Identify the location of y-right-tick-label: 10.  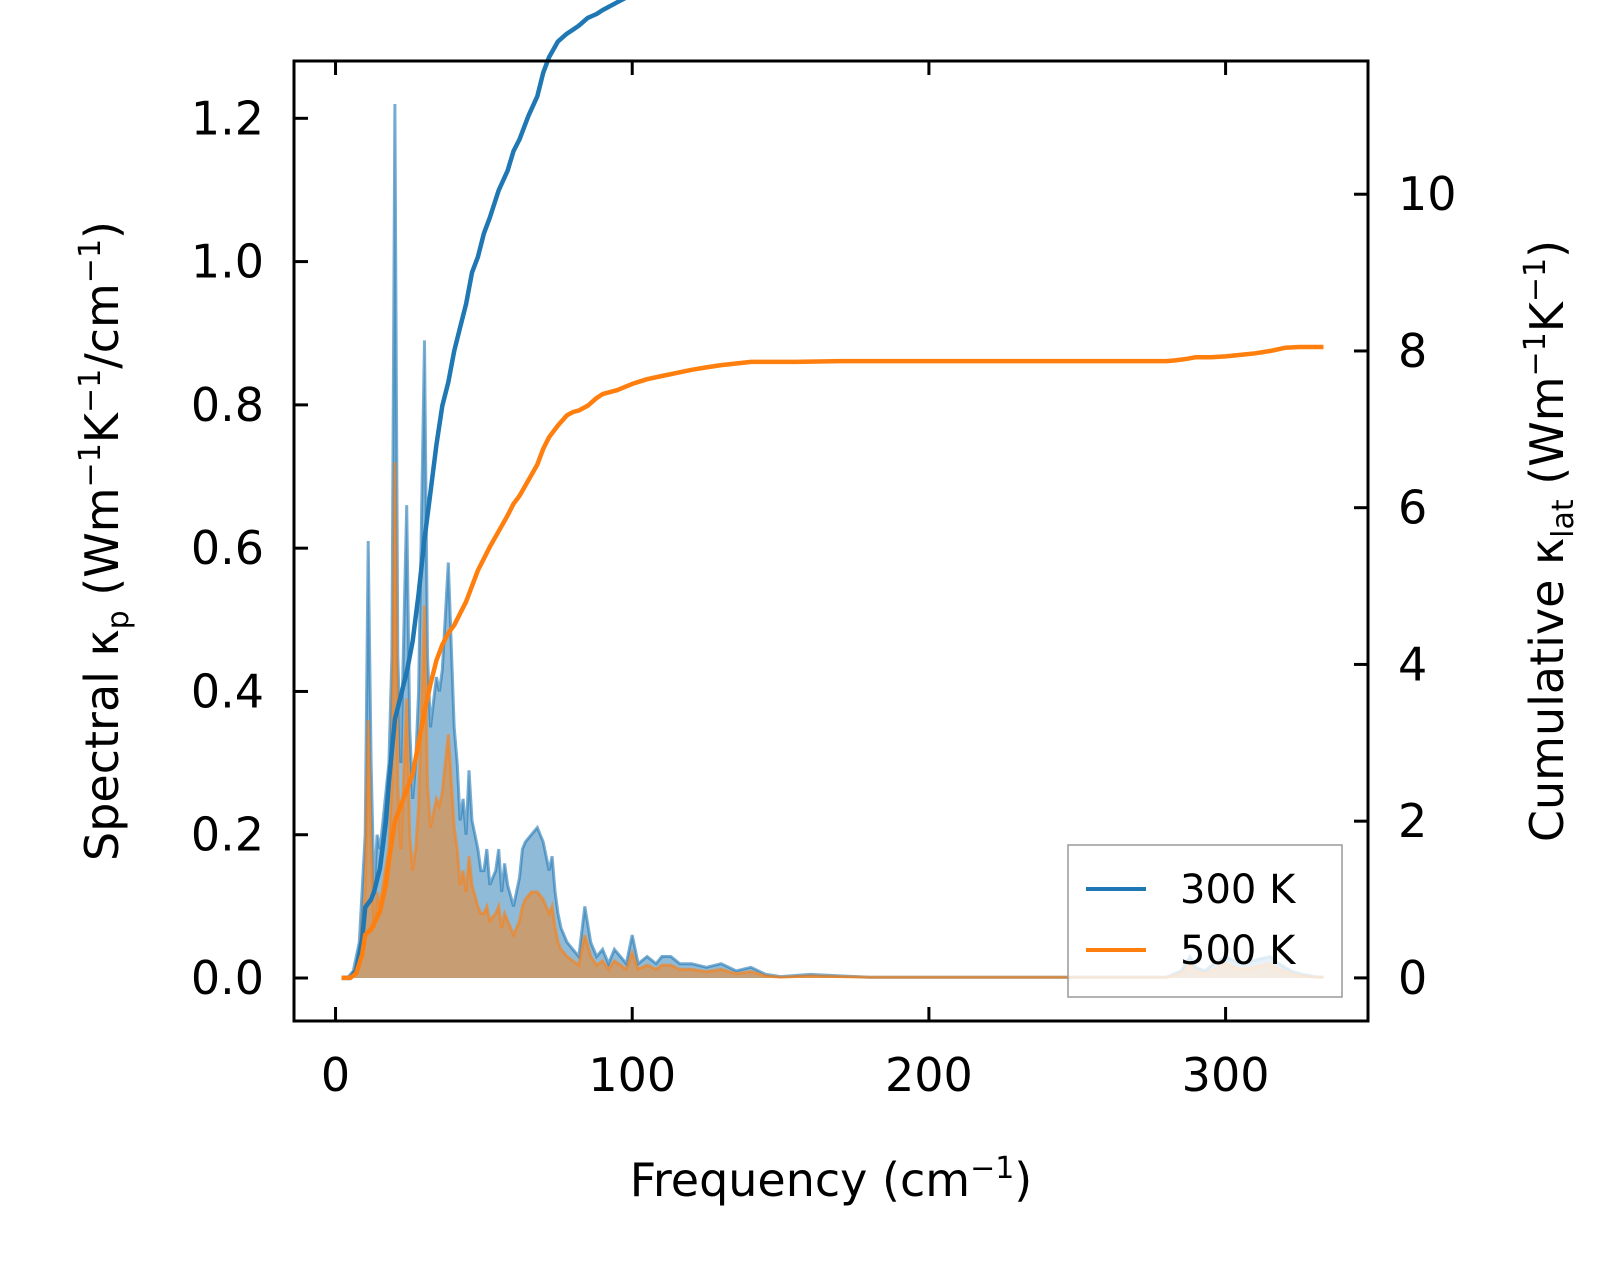
(1427, 194).